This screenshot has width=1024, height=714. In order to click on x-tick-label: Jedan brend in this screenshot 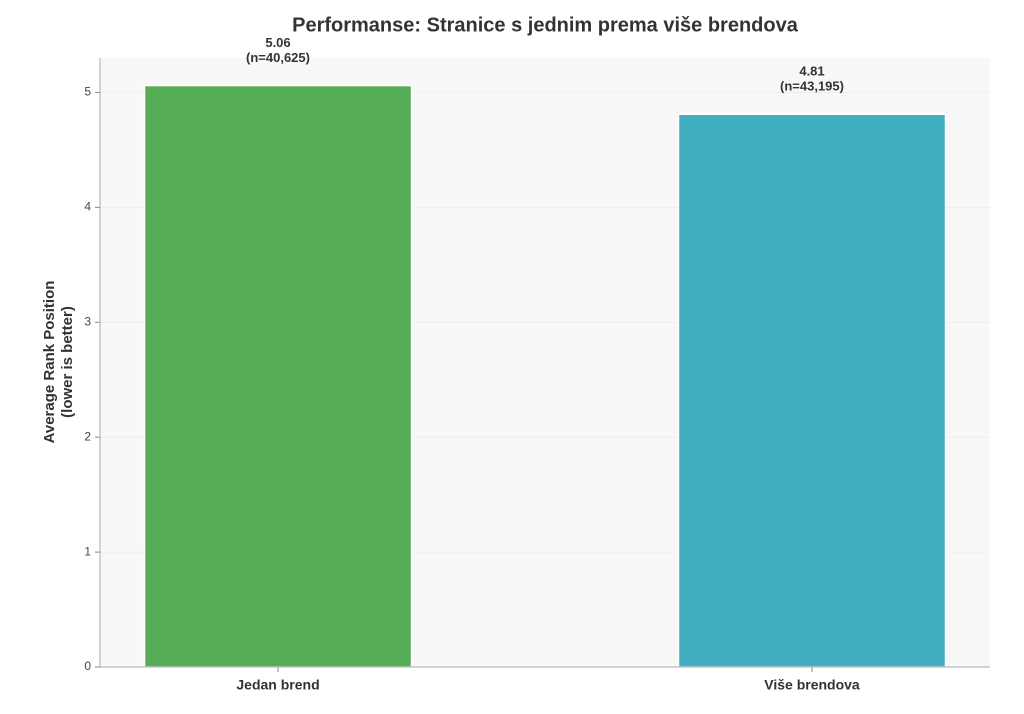, I will do `click(277, 685)`.